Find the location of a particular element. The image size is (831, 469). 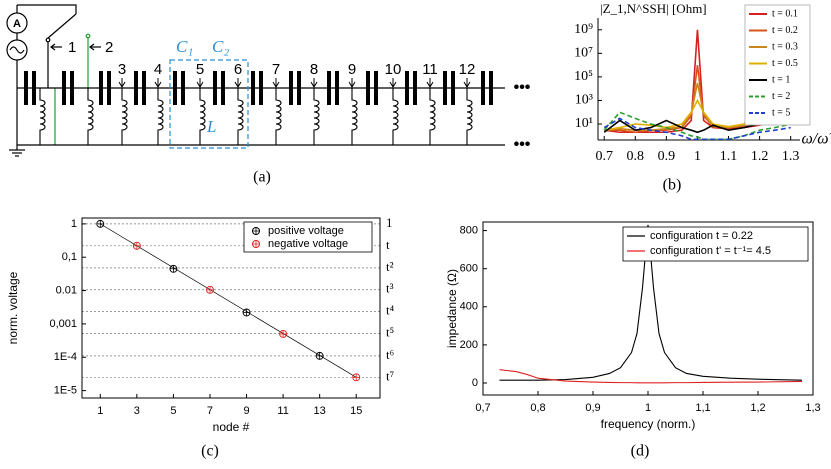

node-label: 4 is located at coordinates (158, 69).